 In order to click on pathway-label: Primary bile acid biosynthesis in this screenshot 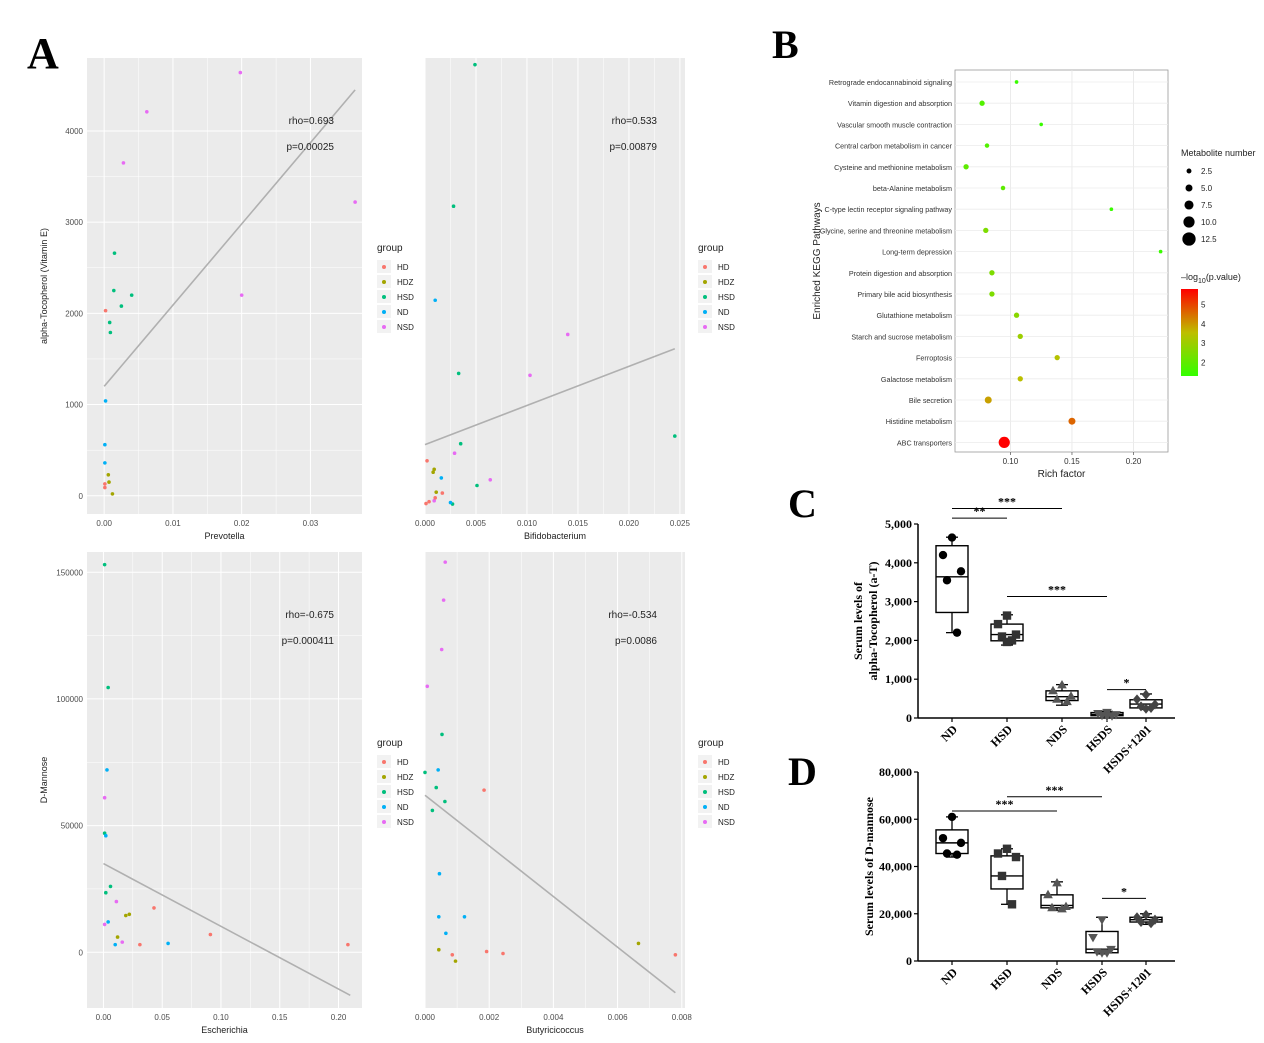, I will do `click(904, 294)`.